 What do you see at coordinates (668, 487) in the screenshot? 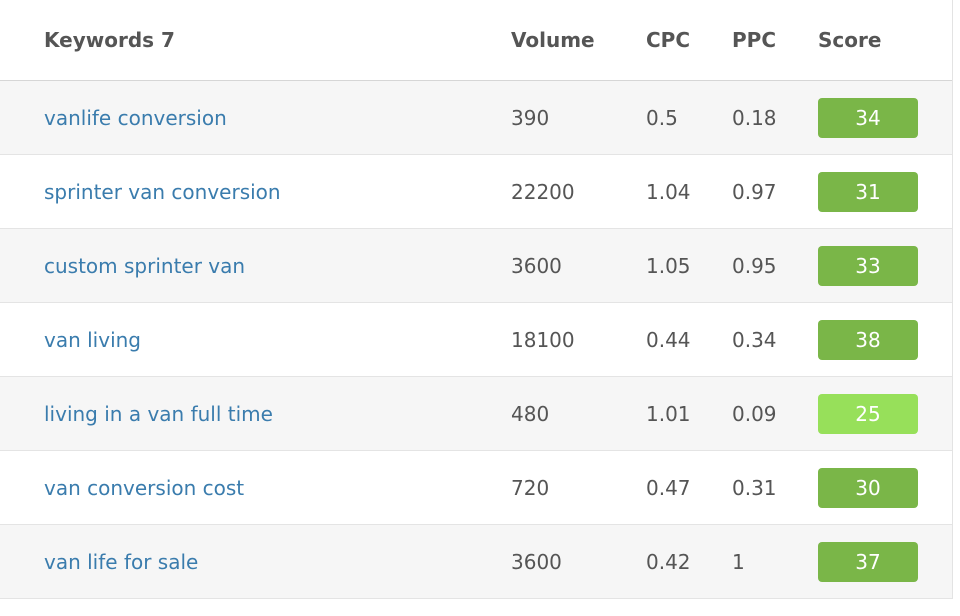
I see `cpc-cell: 0.47` at bounding box center [668, 487].